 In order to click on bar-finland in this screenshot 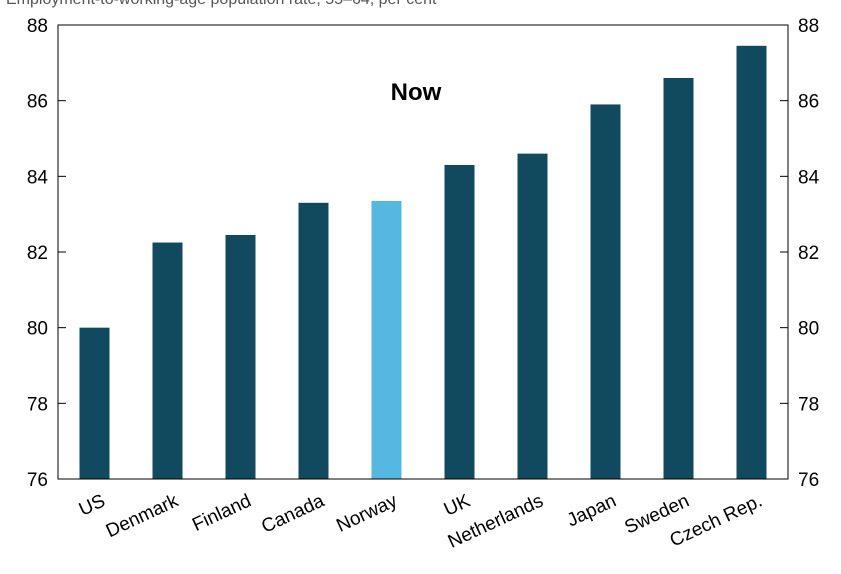, I will do `click(240, 356)`.